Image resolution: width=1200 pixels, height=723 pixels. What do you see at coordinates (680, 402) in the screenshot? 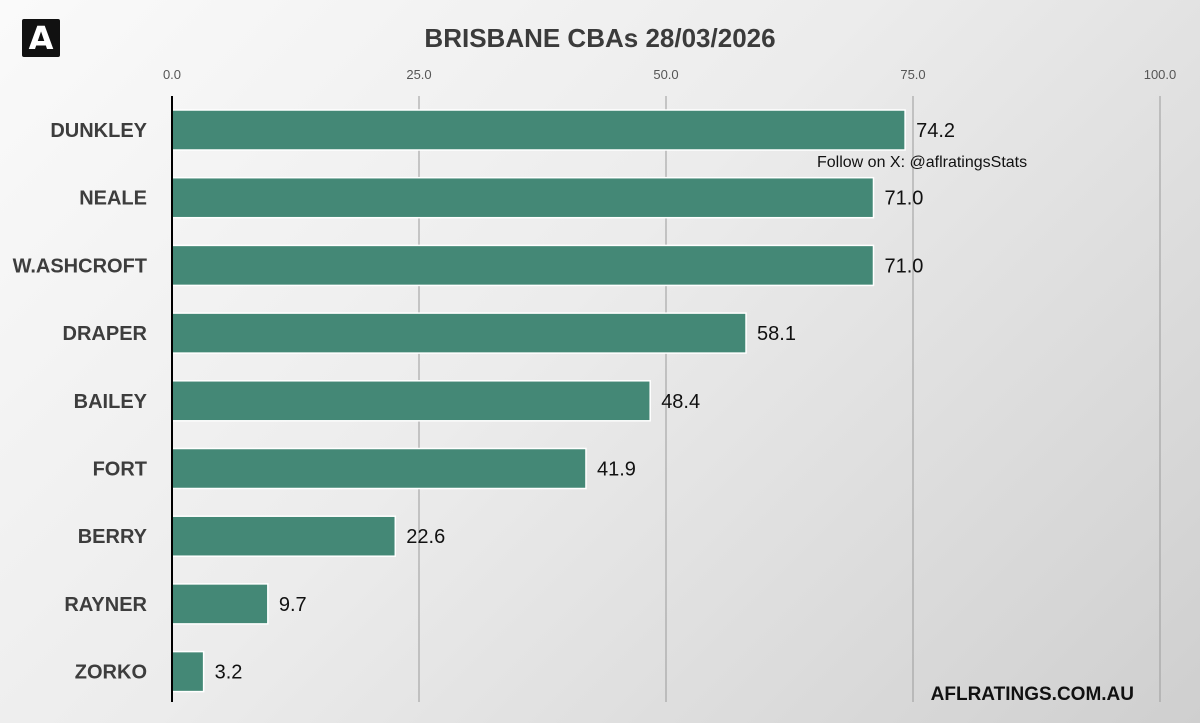
I see `value-label: 48.4` at bounding box center [680, 402].